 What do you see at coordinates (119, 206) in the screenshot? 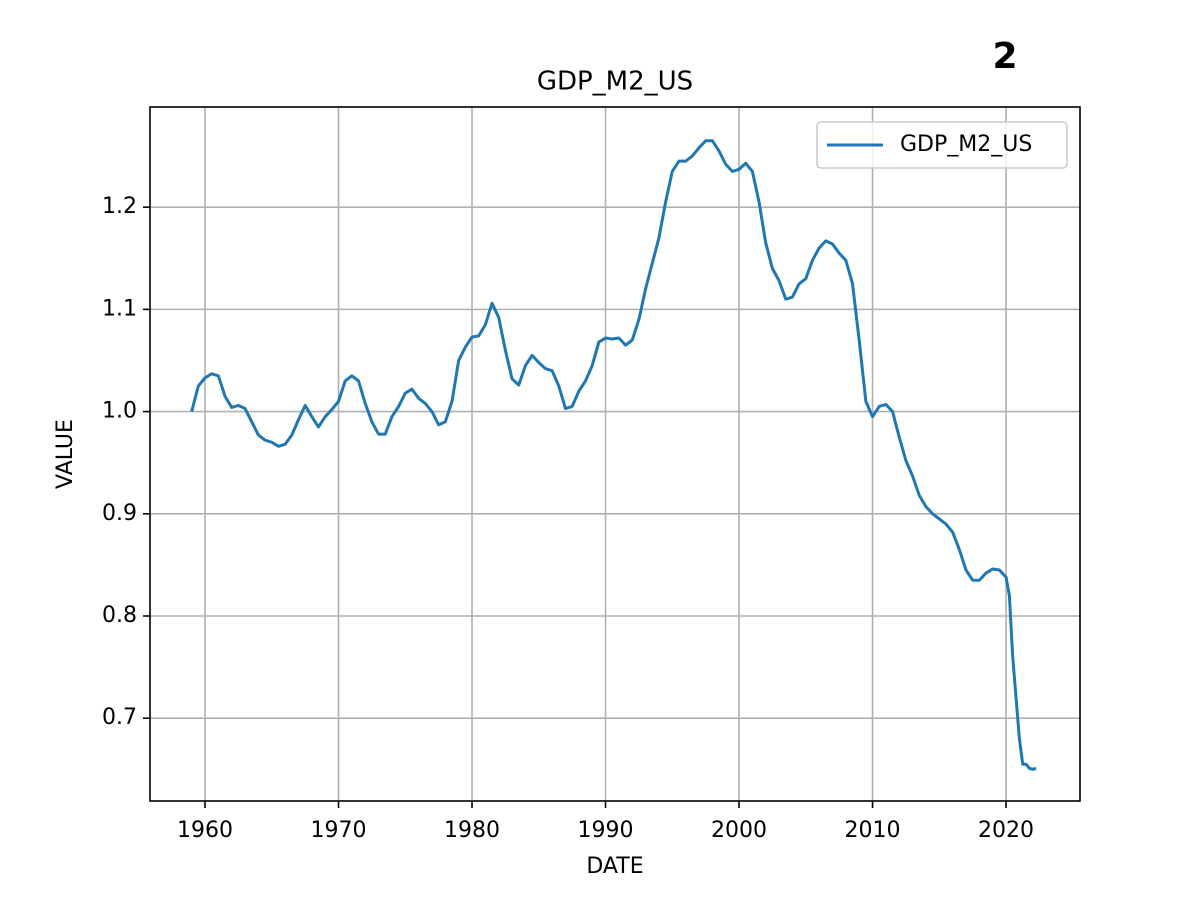
I see `y-tick-label: 1.2` at bounding box center [119, 206].